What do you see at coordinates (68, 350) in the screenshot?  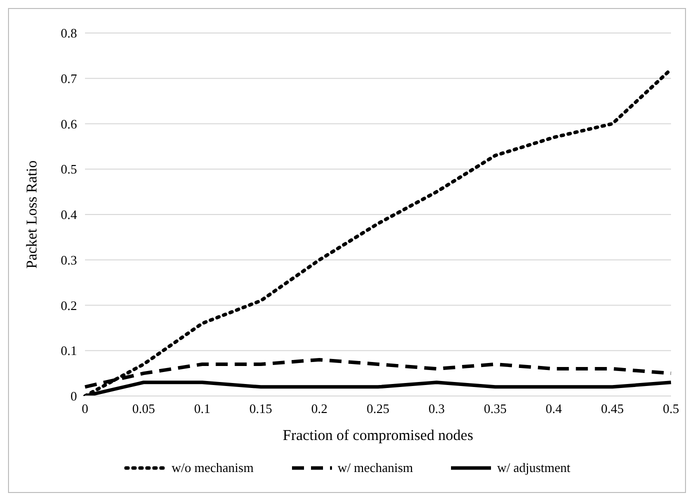 I see `y-tick-label: 0.1` at bounding box center [68, 350].